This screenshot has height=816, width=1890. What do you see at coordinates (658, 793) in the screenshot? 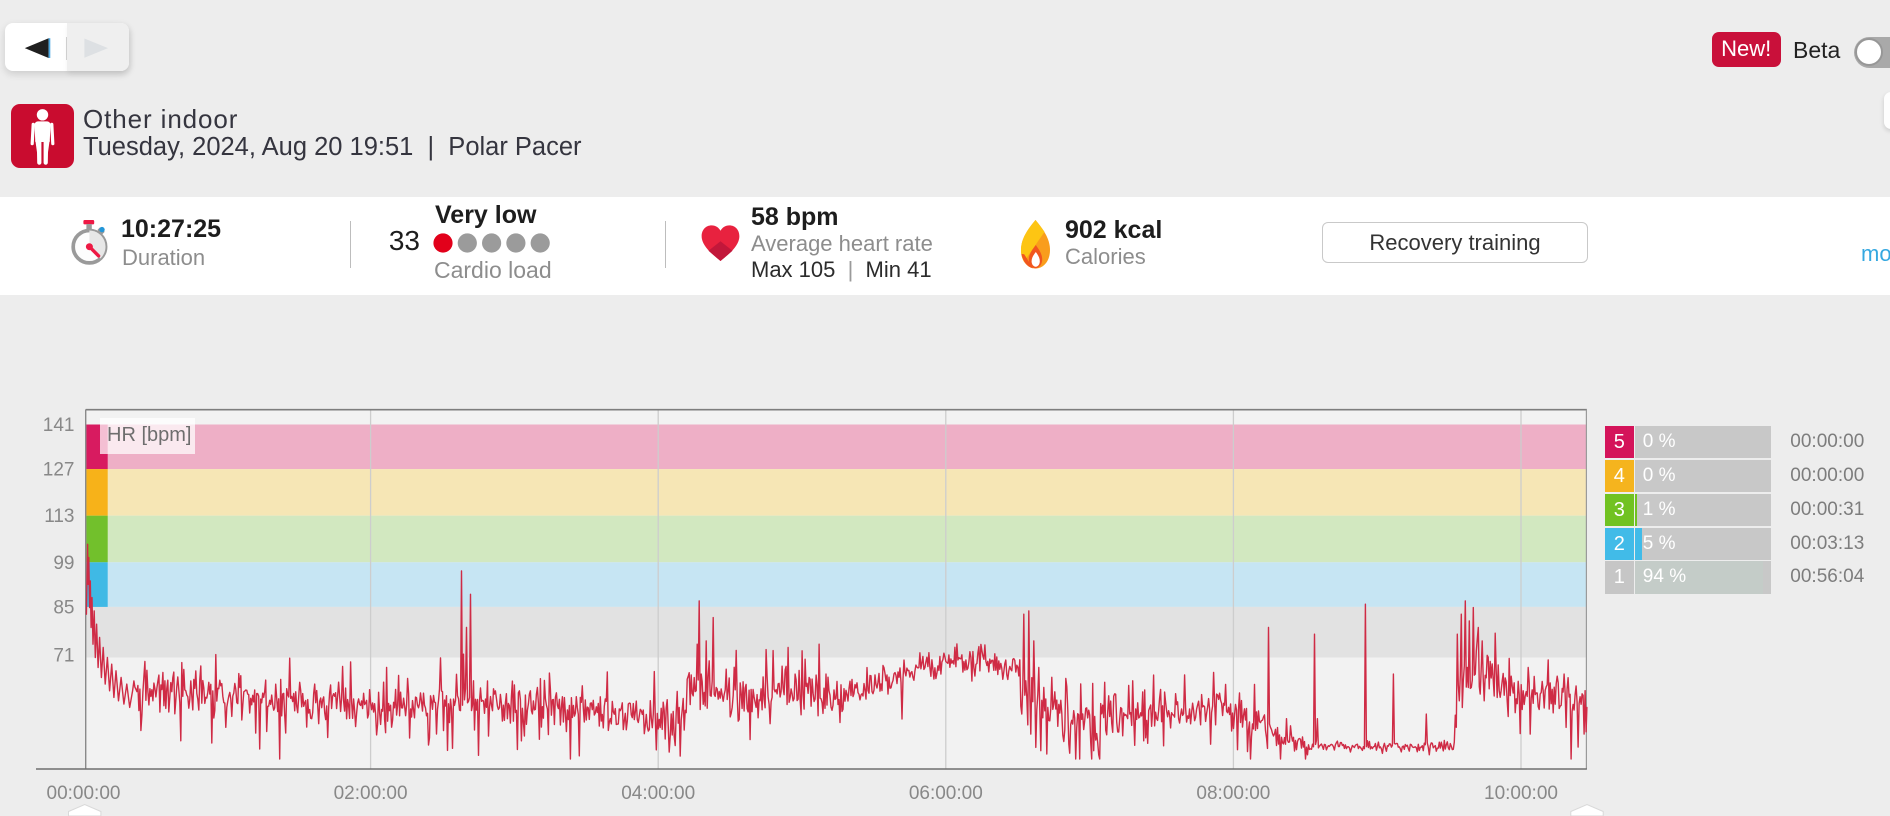
I see `svg-text: 04:00:00` at bounding box center [658, 793].